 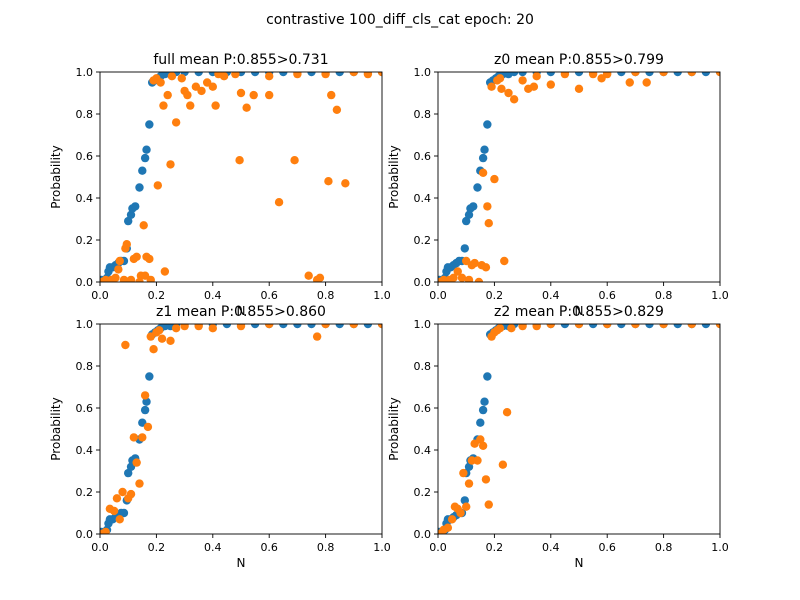 I want to click on plot-area, so click(x=241, y=429).